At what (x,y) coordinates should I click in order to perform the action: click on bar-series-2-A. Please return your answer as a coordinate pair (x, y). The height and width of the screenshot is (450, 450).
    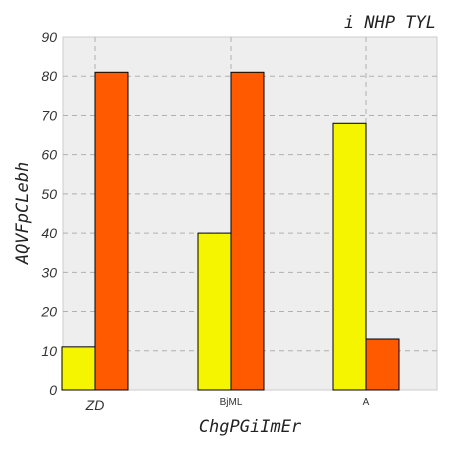
    Looking at the image, I should click on (382, 364).